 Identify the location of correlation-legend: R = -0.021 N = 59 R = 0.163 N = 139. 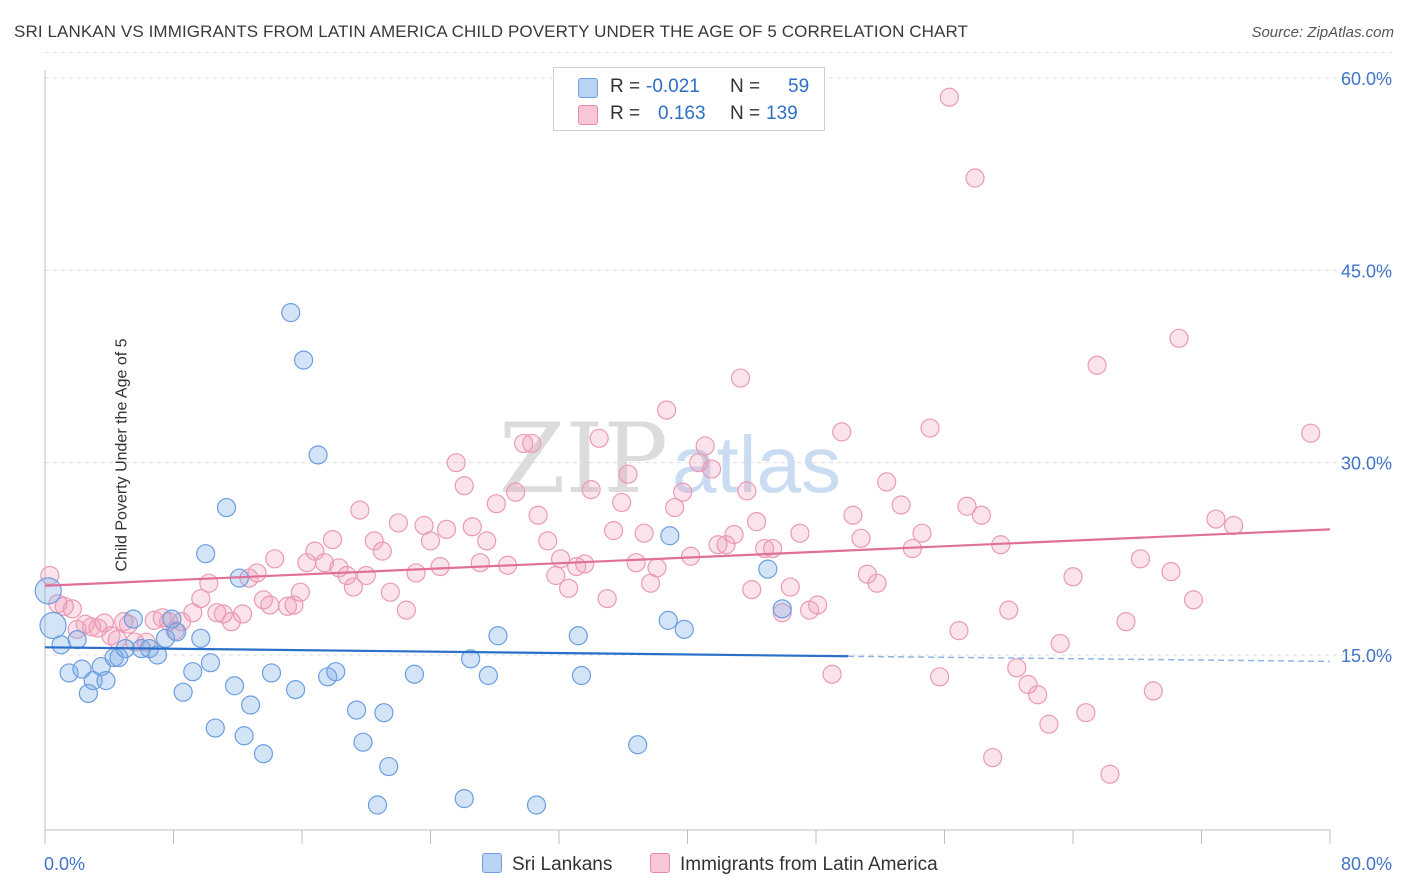
(689, 99).